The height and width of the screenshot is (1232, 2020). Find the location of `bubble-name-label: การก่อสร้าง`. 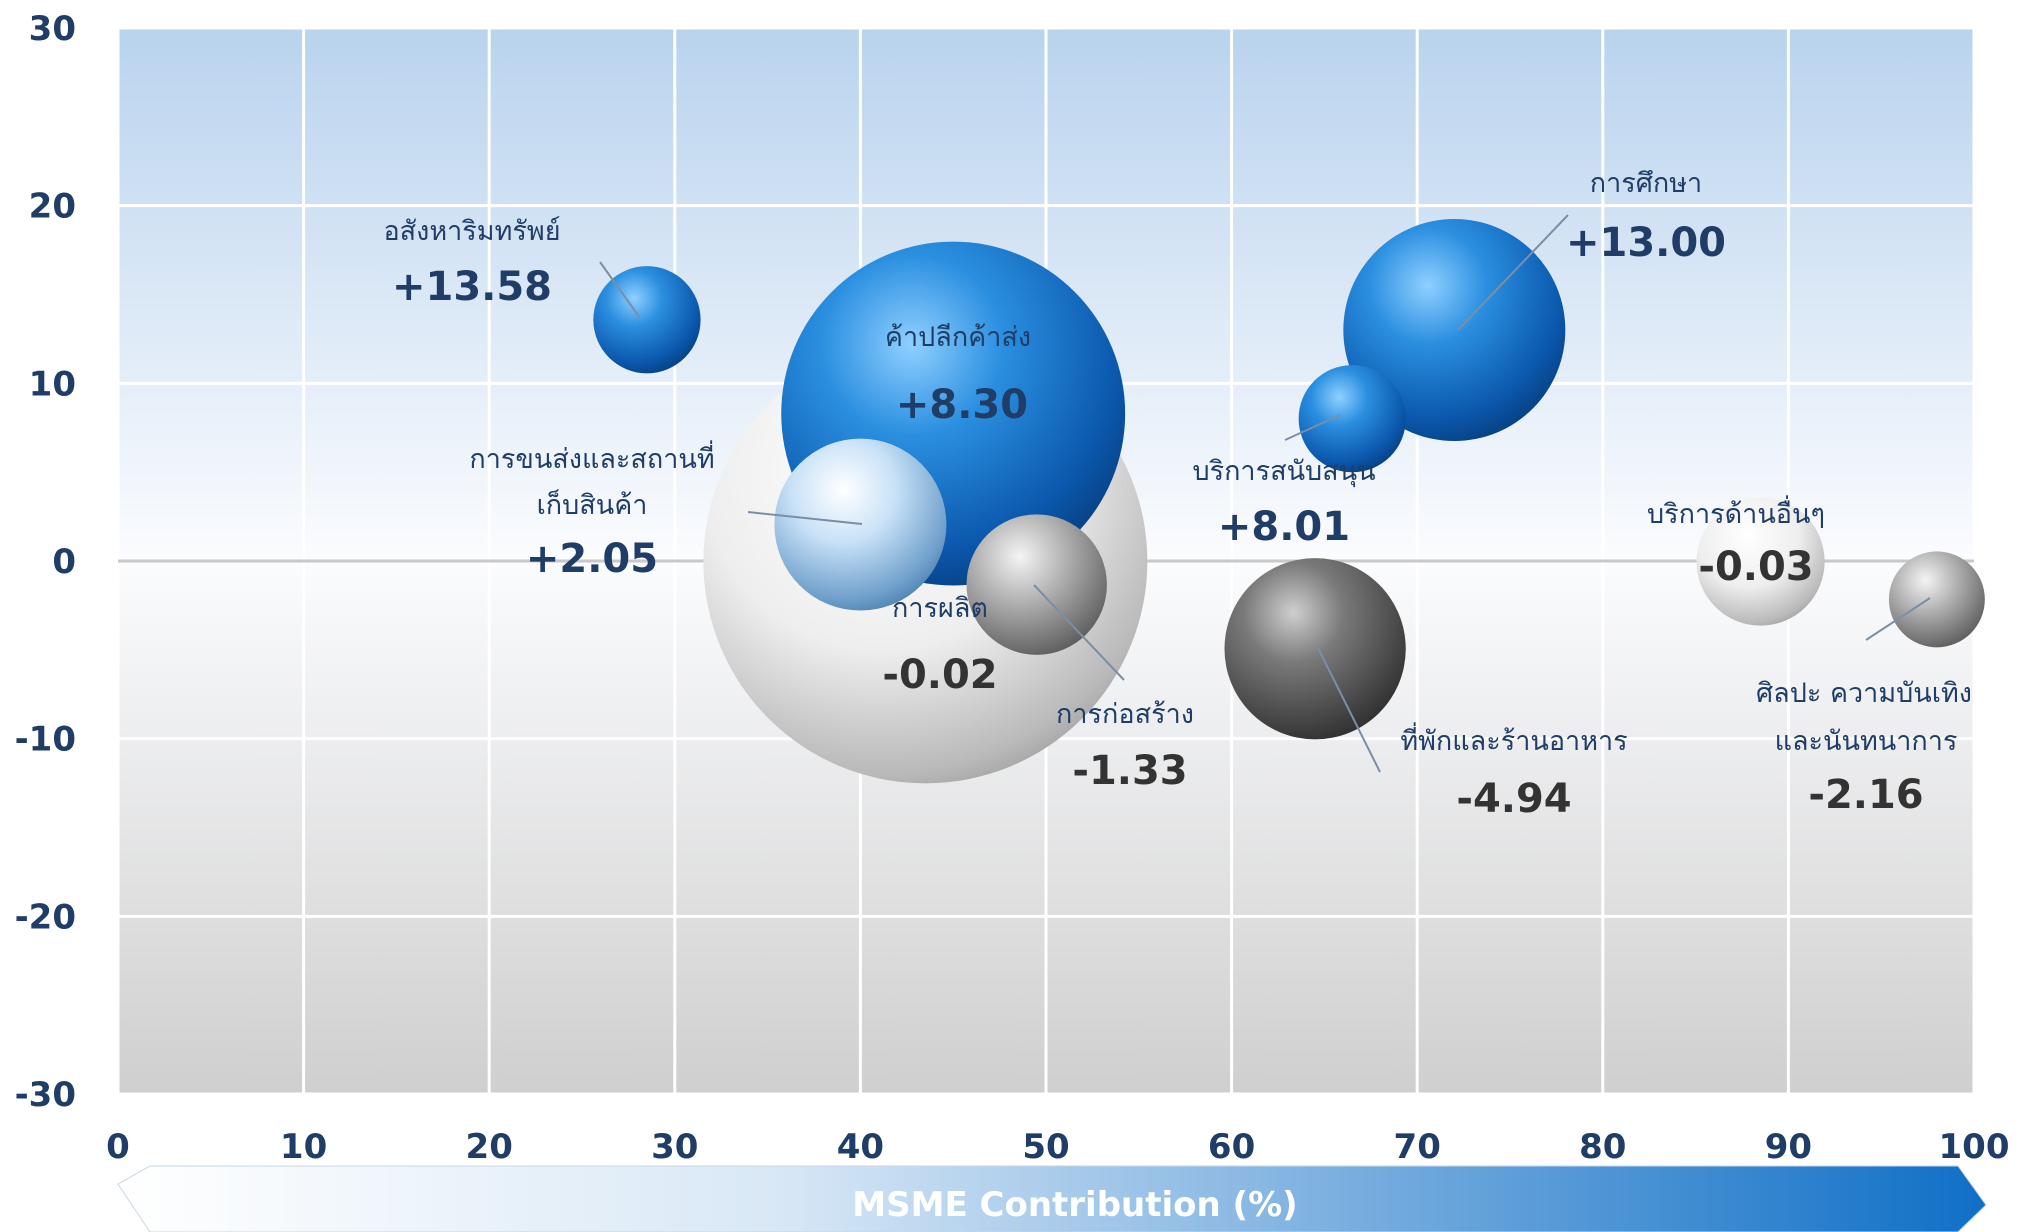

bubble-name-label: การก่อสร้าง is located at coordinates (1125, 714).